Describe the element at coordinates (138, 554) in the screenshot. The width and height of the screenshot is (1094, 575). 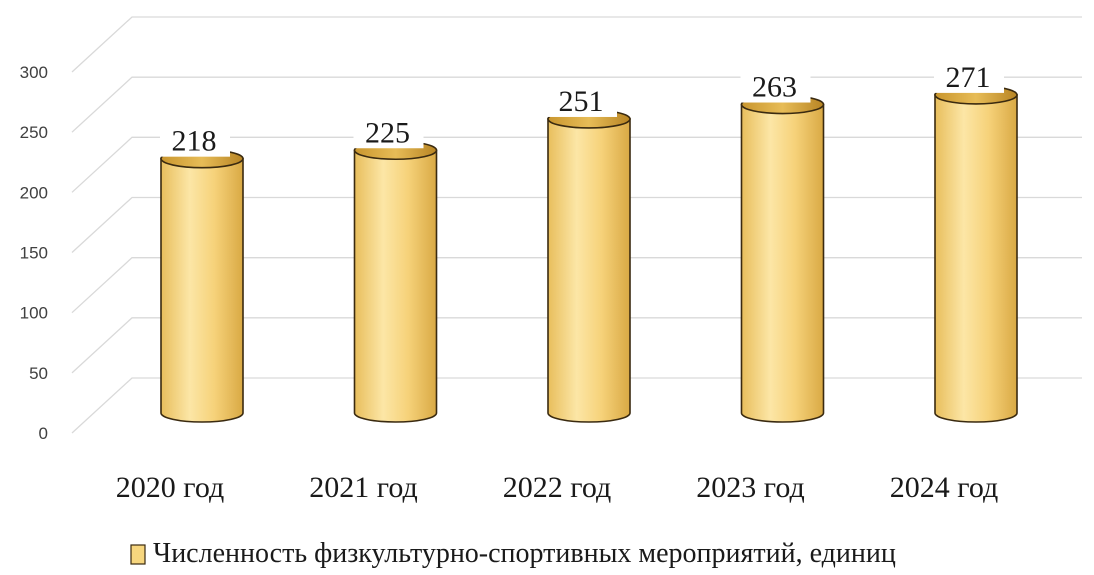
I see `legend-swatch` at that location.